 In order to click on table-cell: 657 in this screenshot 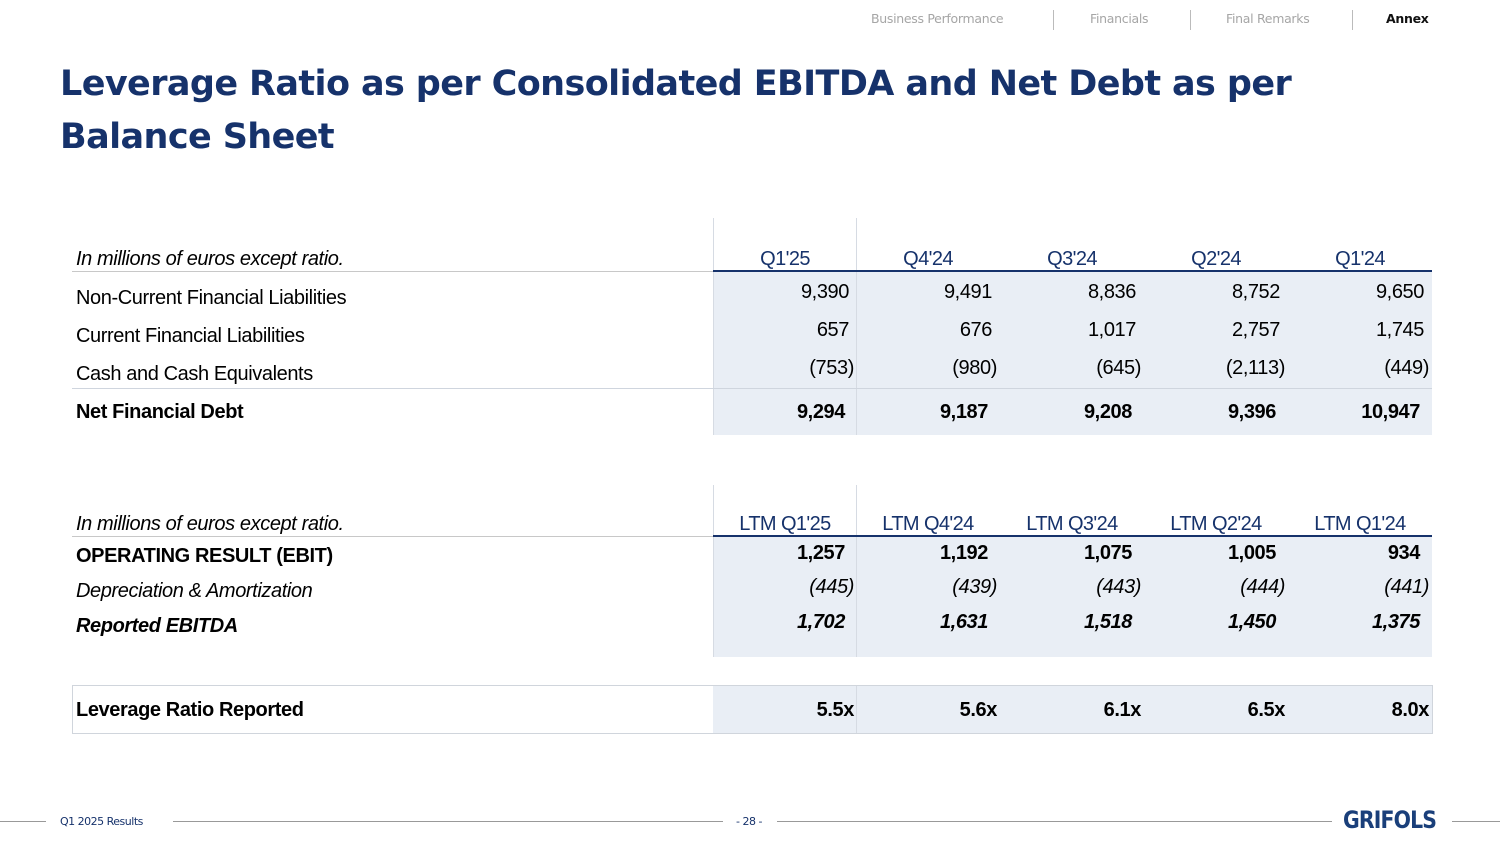, I will do `click(833, 330)`.